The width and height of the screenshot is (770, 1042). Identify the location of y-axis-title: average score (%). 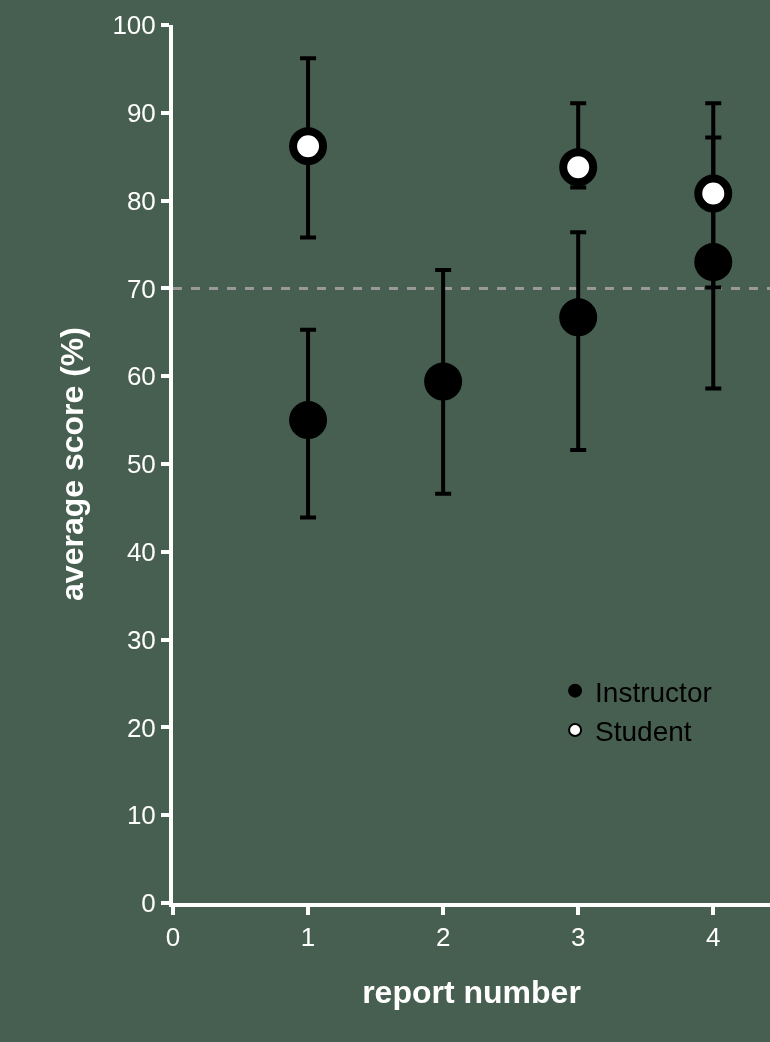
(72, 464).